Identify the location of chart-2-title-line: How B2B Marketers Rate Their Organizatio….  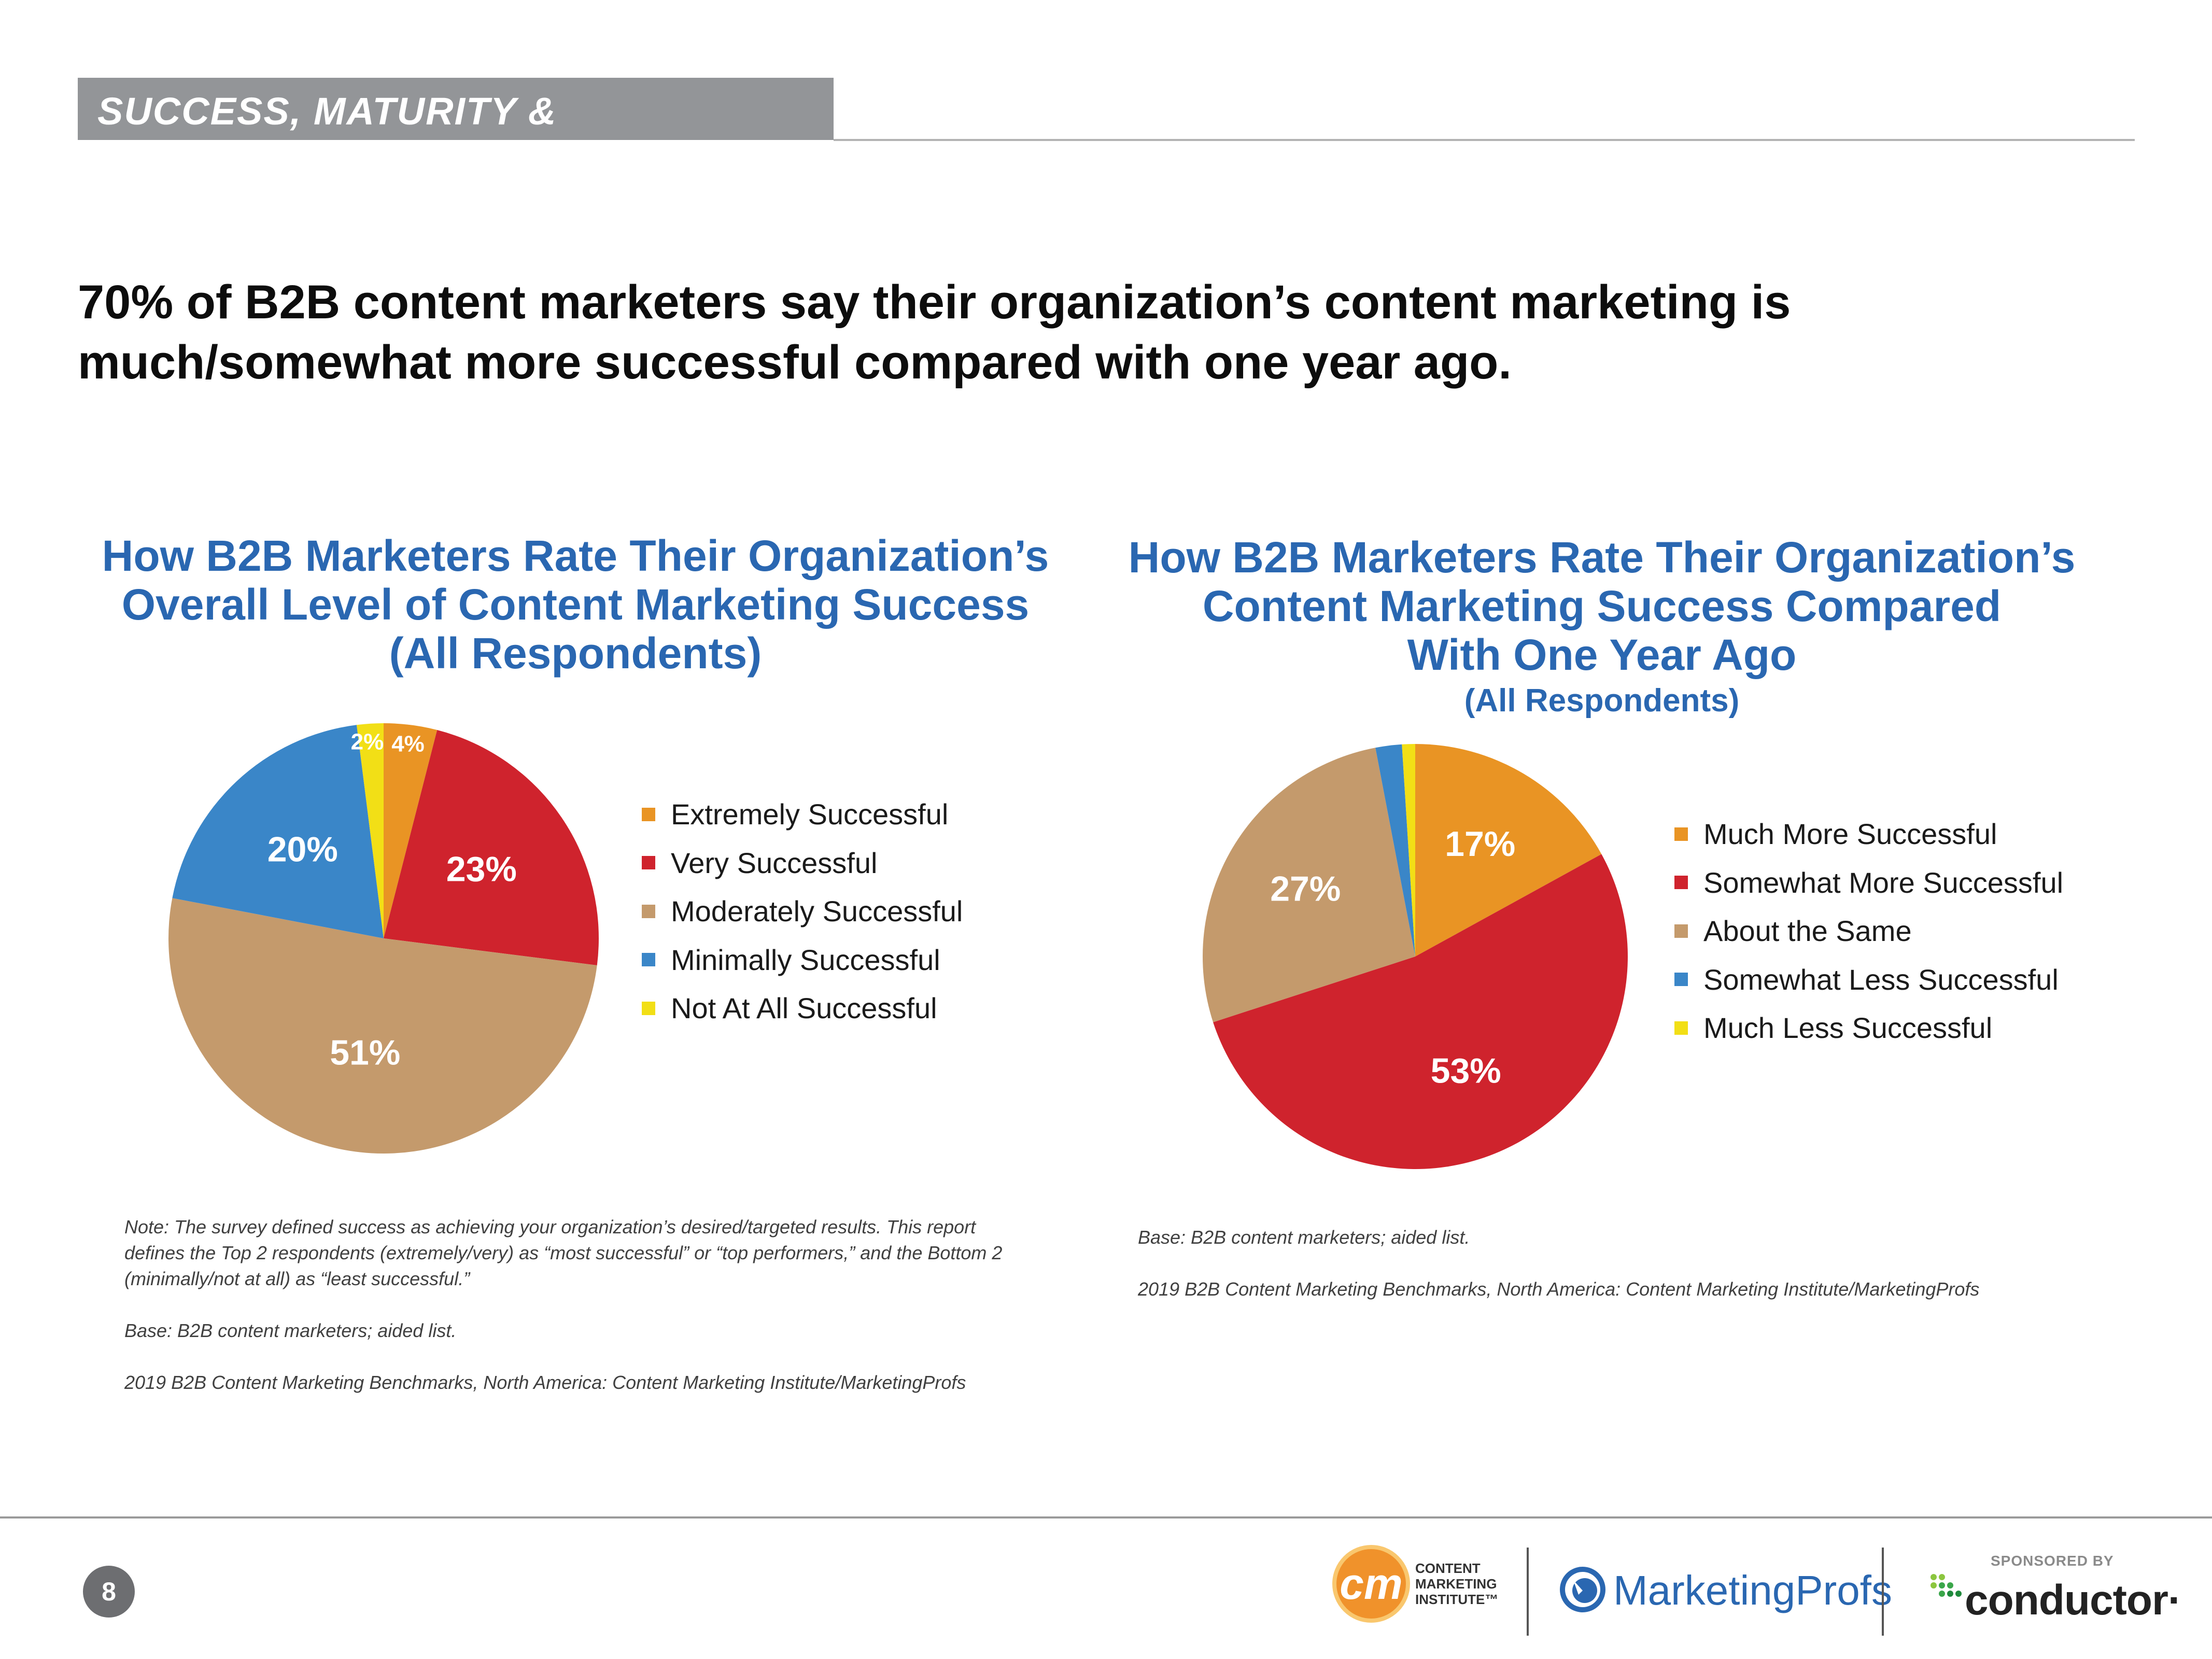
(1602, 557).